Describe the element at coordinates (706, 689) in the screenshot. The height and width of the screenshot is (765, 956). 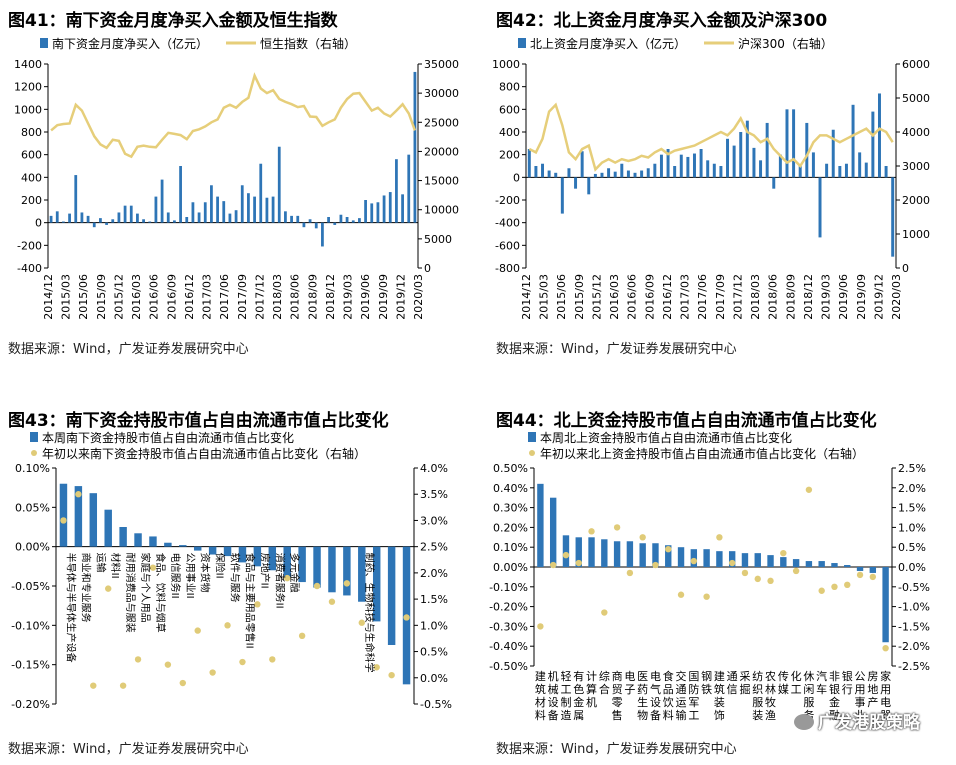
I see `category-label-char: 铁` at that location.